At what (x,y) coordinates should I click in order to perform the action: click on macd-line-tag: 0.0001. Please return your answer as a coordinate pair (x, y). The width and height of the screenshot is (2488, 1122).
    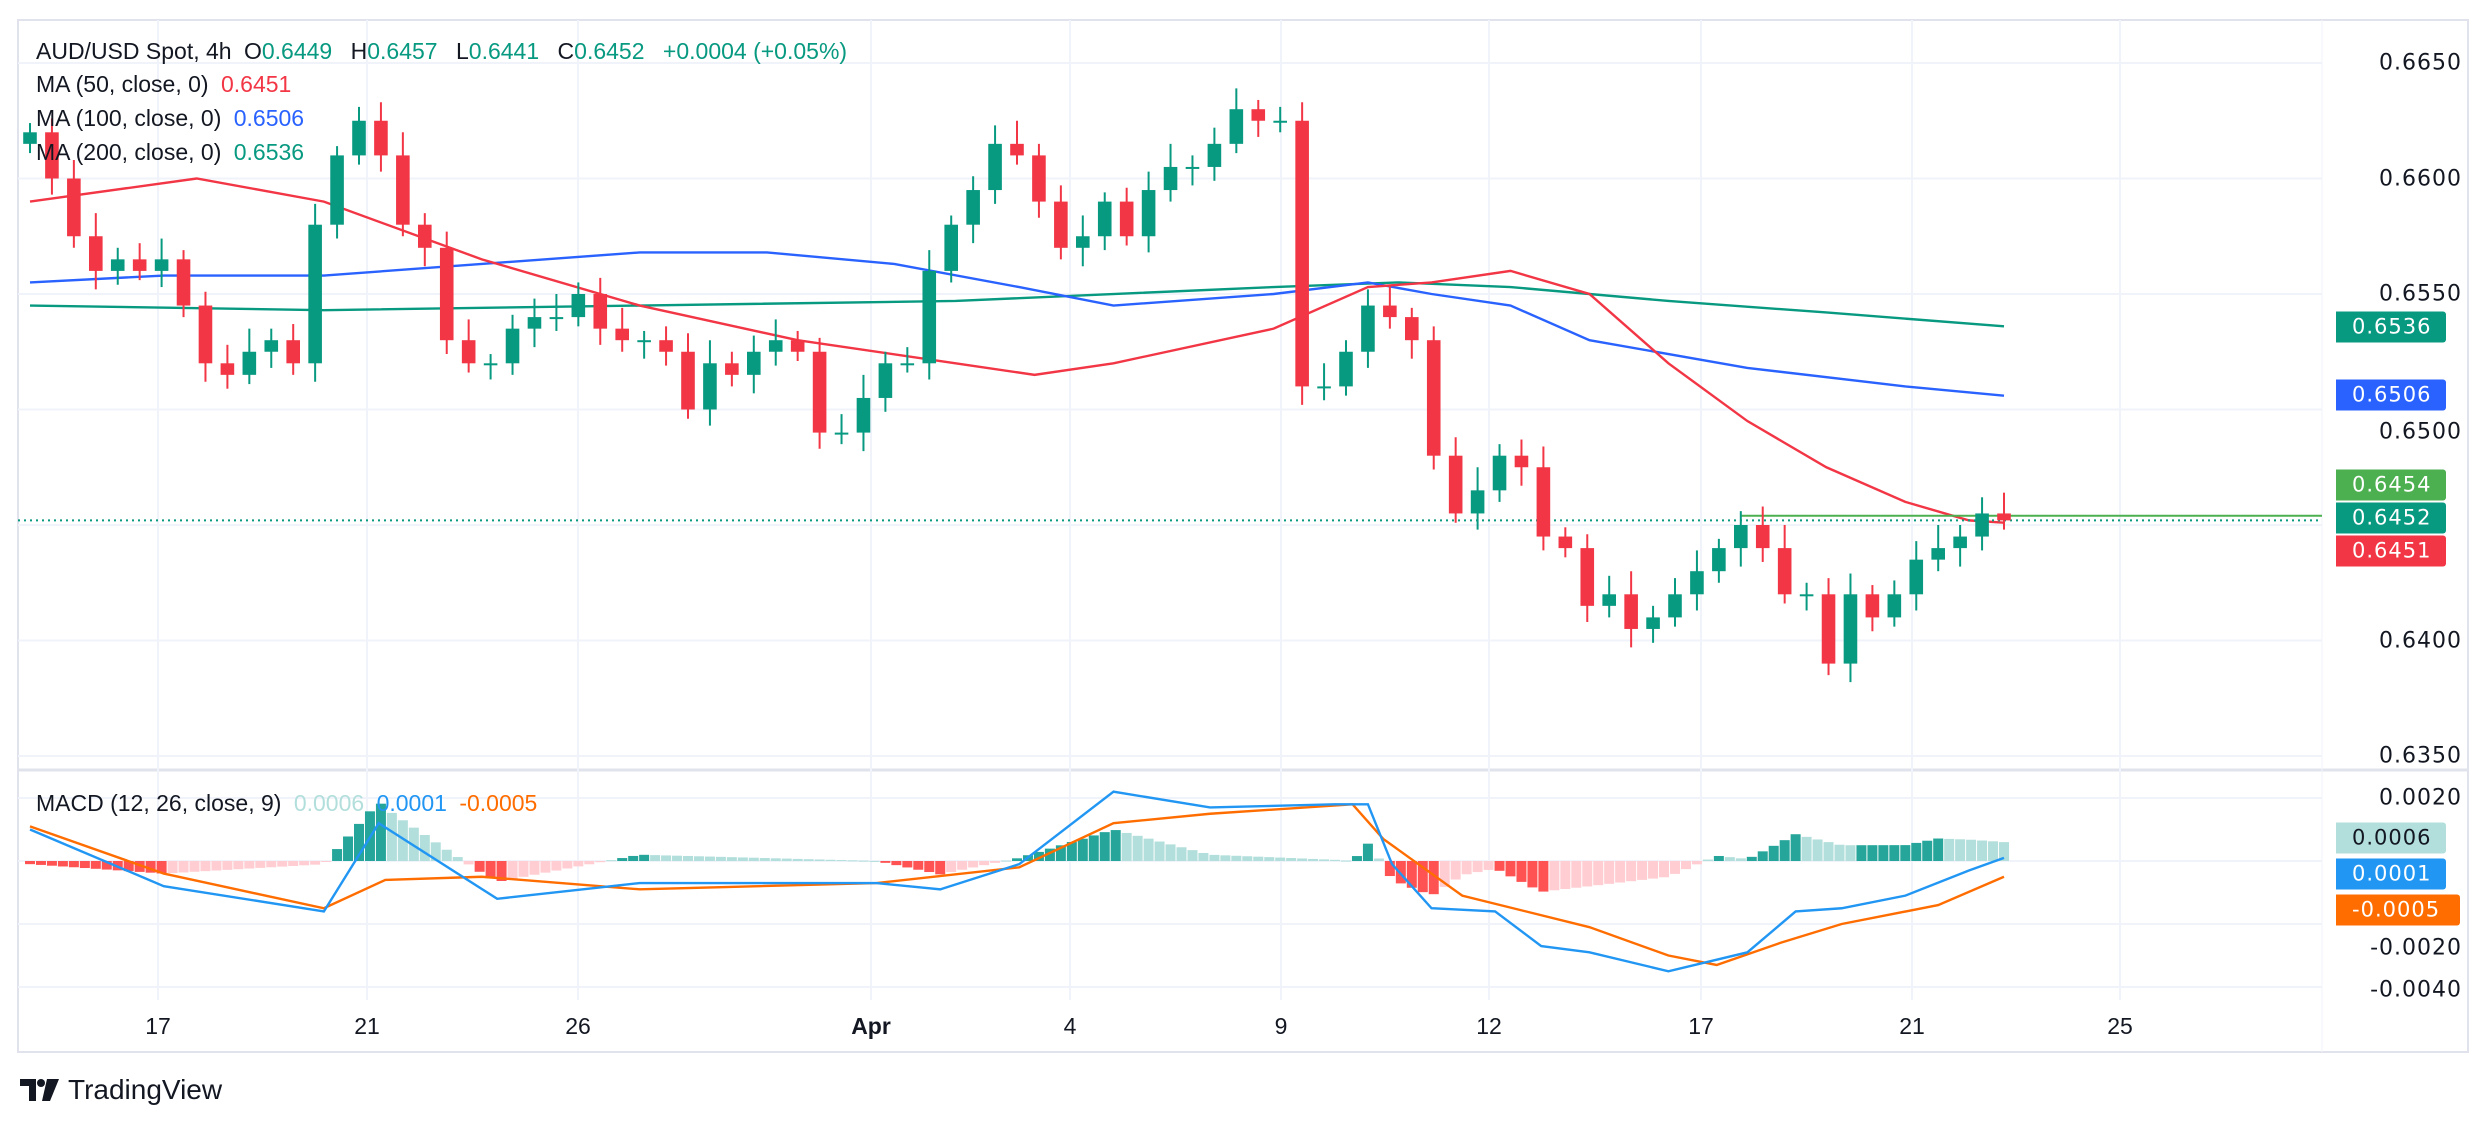
    Looking at the image, I should click on (2391, 874).